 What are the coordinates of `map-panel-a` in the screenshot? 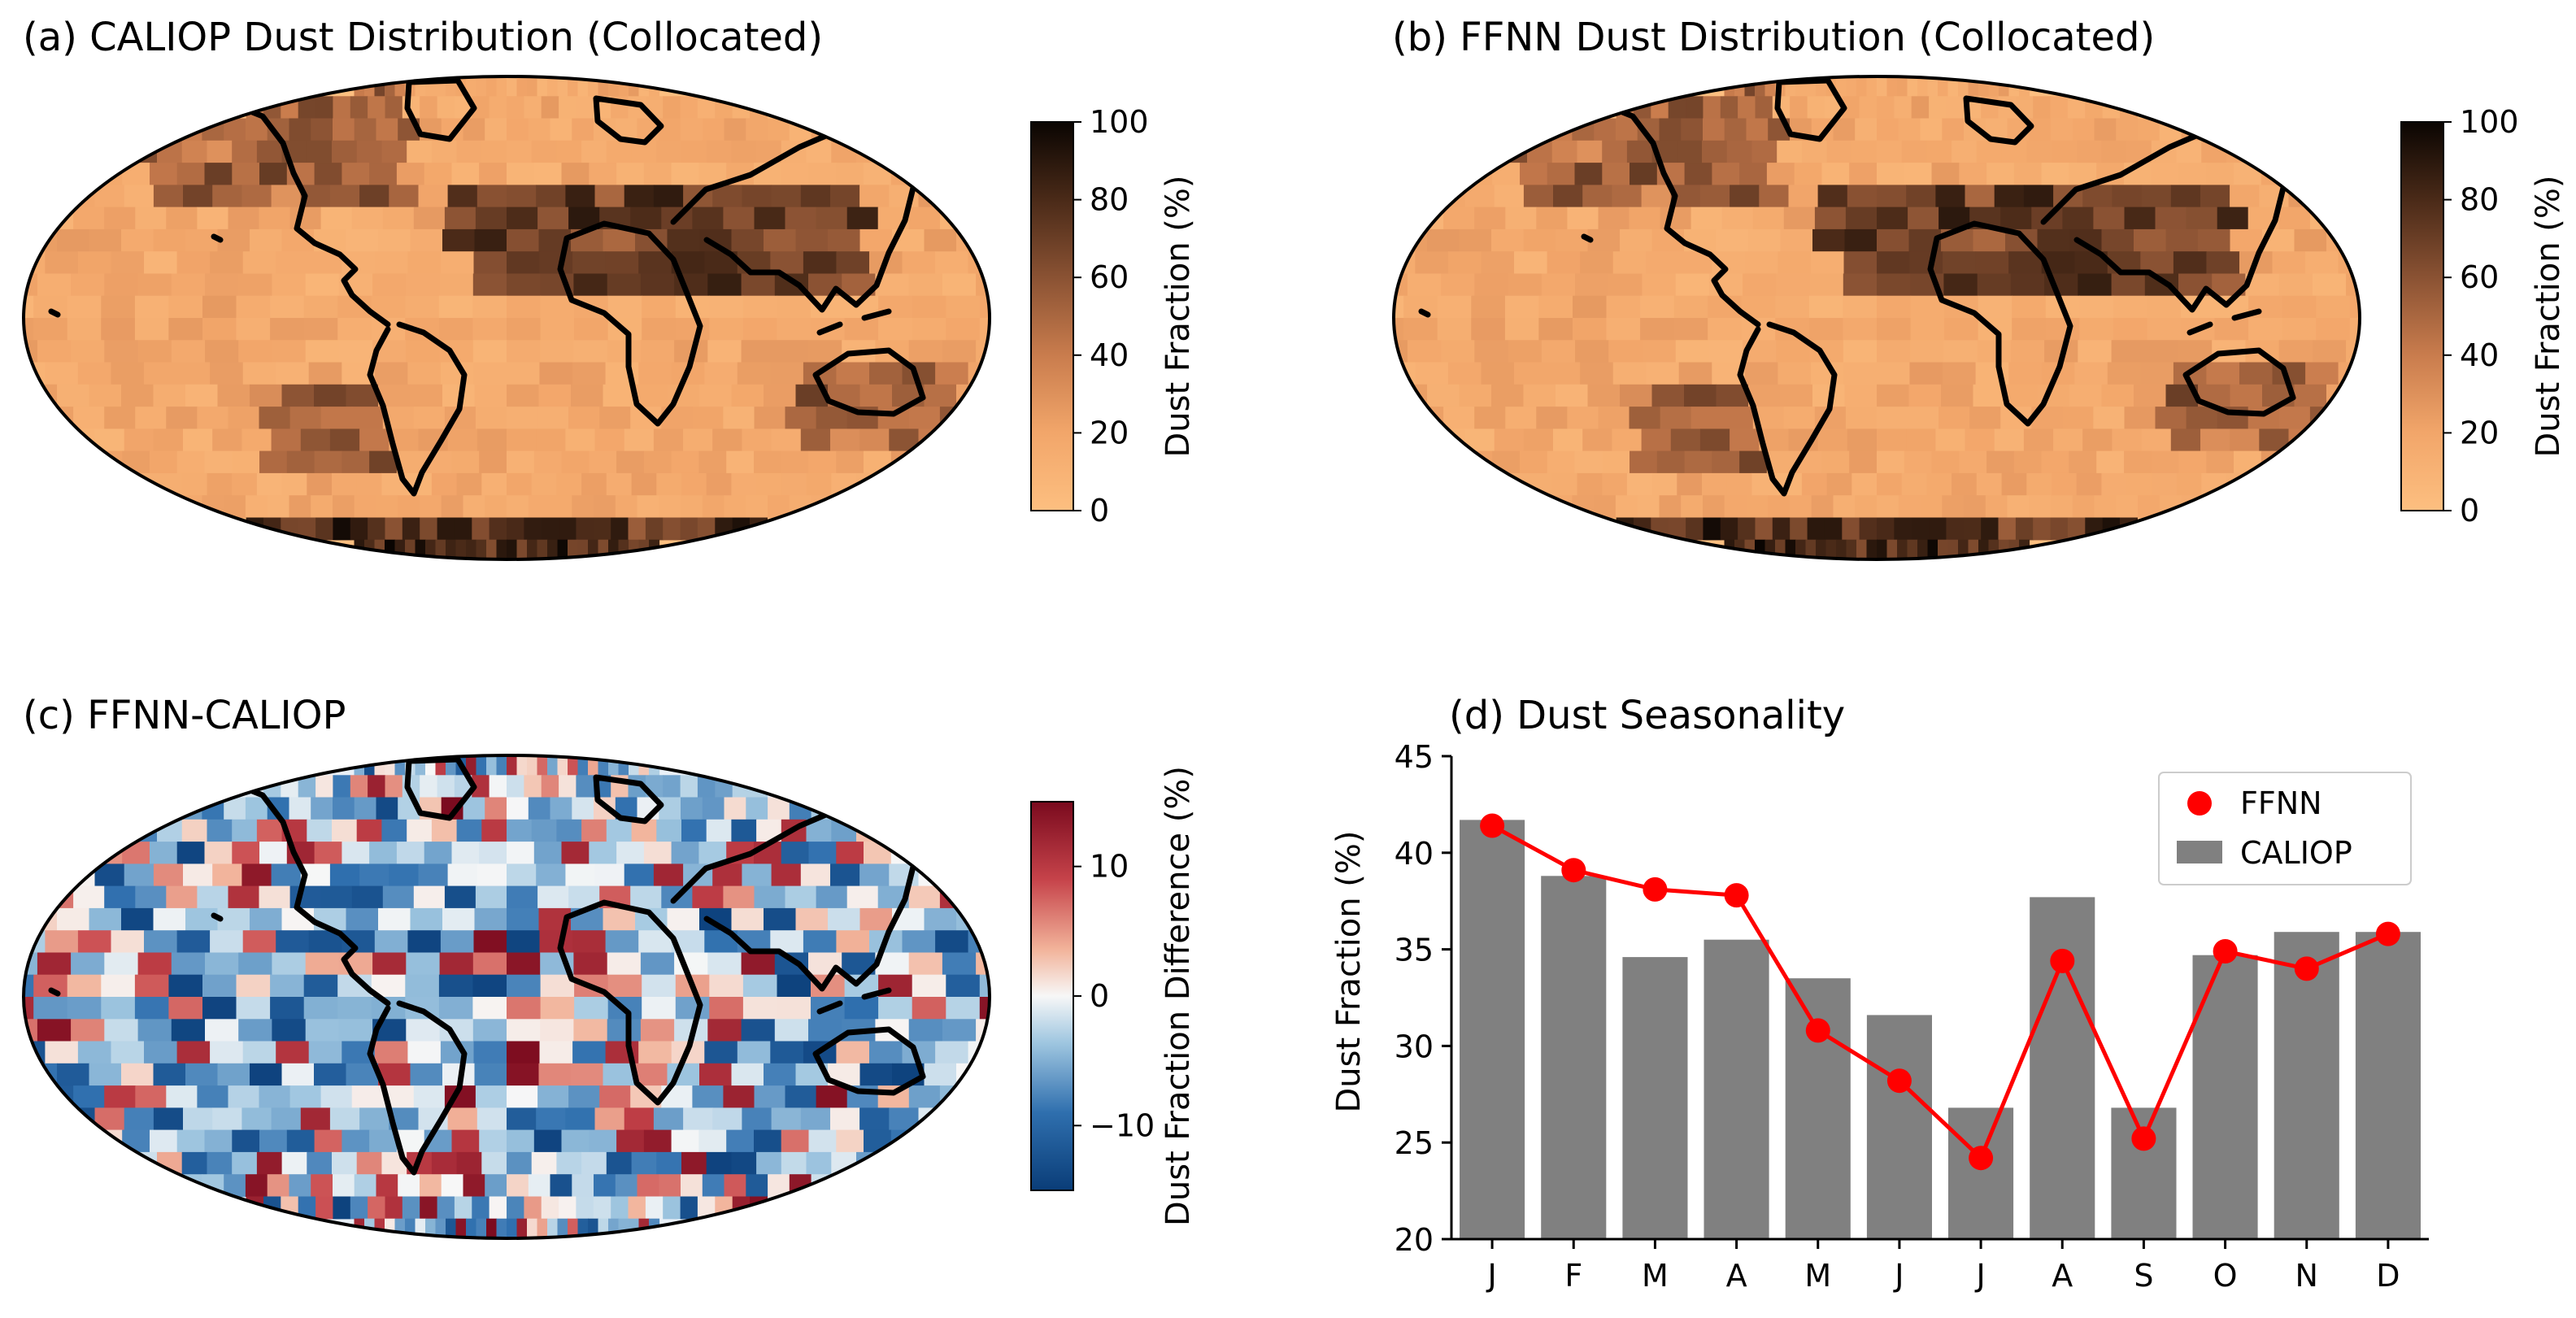 It's located at (507, 318).